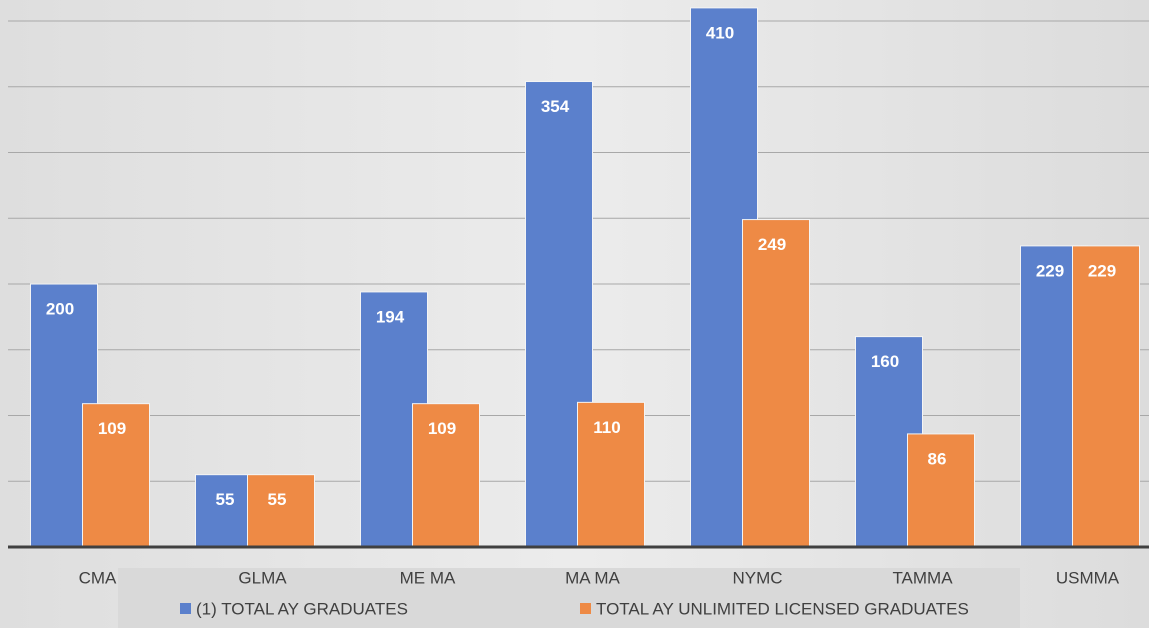 Image resolution: width=1149 pixels, height=628 pixels. Describe the element at coordinates (606, 427) in the screenshot. I see `value-label: 110` at that location.